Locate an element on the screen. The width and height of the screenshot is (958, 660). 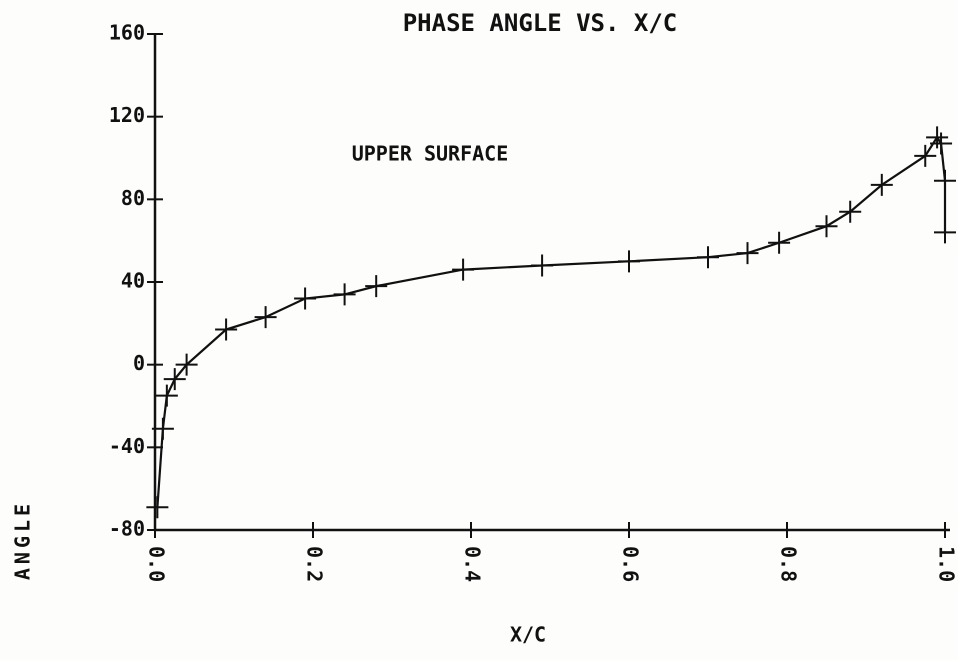
x-tick-label: 0.0 is located at coordinates (157, 564).